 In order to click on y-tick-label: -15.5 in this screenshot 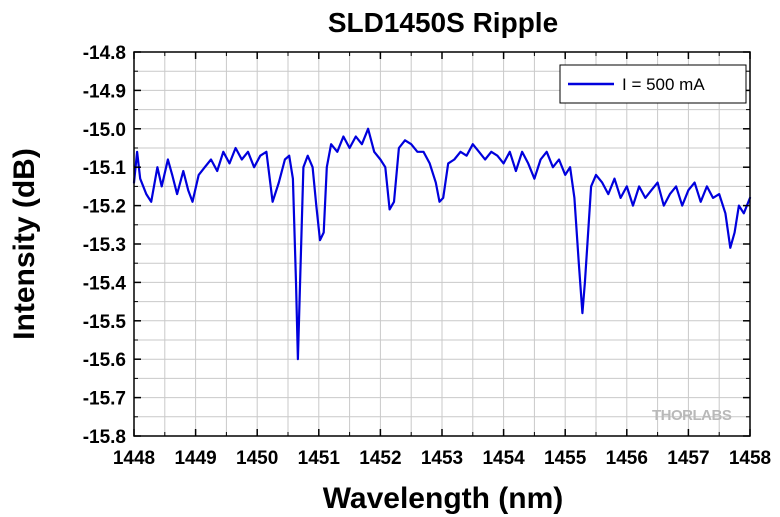, I will do `click(105, 322)`.